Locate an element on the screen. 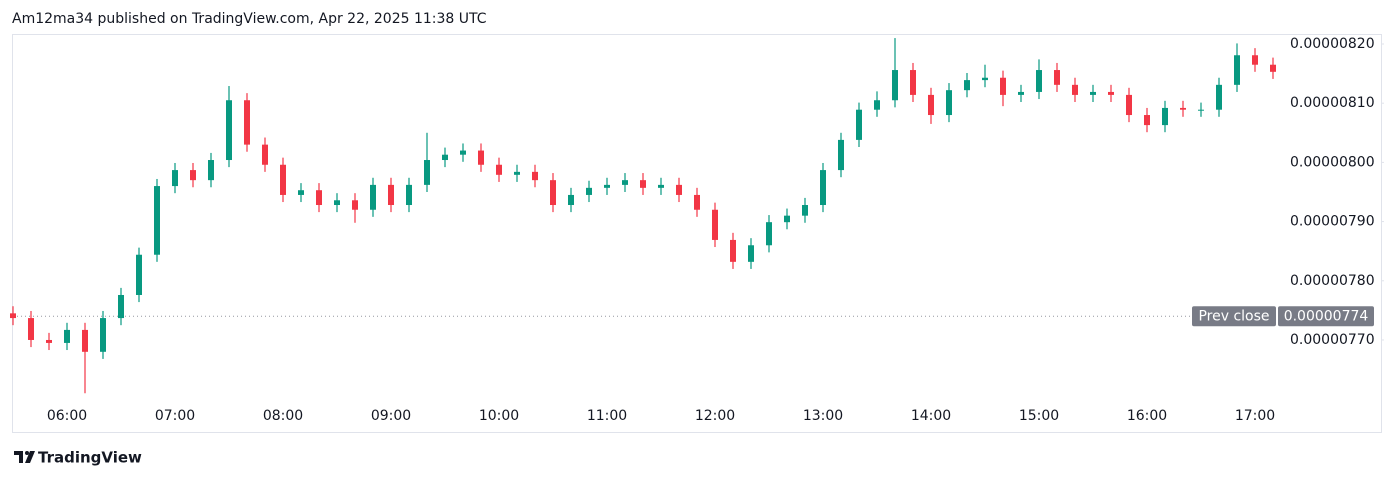  x-tick-label: 16:00 is located at coordinates (1147, 416).